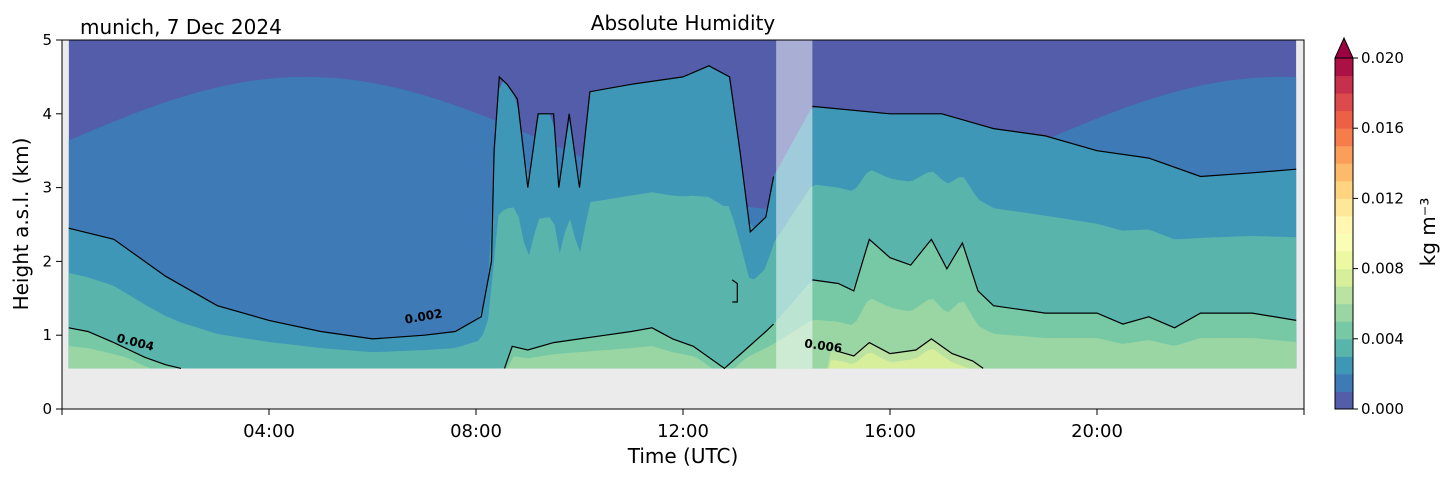  What do you see at coordinates (683, 456) in the screenshot?
I see `x-axis-label: Time (UTC)` at bounding box center [683, 456].